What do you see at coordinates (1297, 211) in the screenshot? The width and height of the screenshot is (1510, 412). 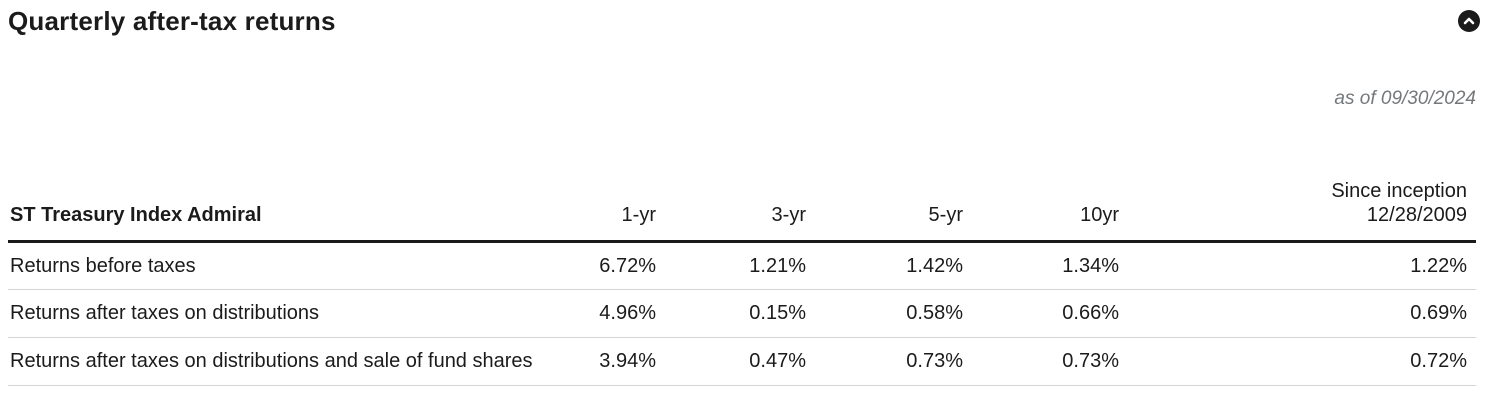 I see `column-header-since-inception: Since inception 12/28/2009` at bounding box center [1297, 211].